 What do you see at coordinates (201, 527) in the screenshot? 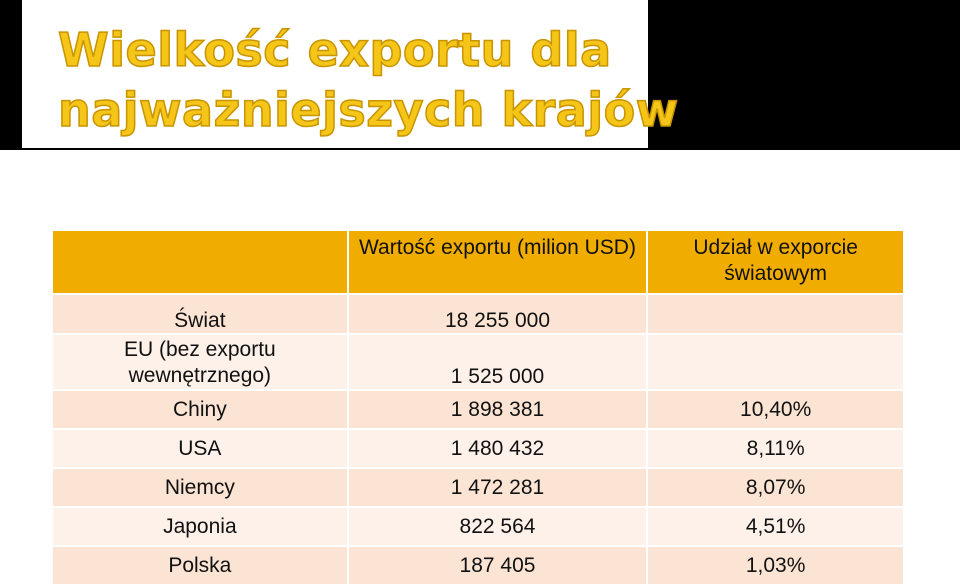
I see `country-cell: Japonia` at bounding box center [201, 527].